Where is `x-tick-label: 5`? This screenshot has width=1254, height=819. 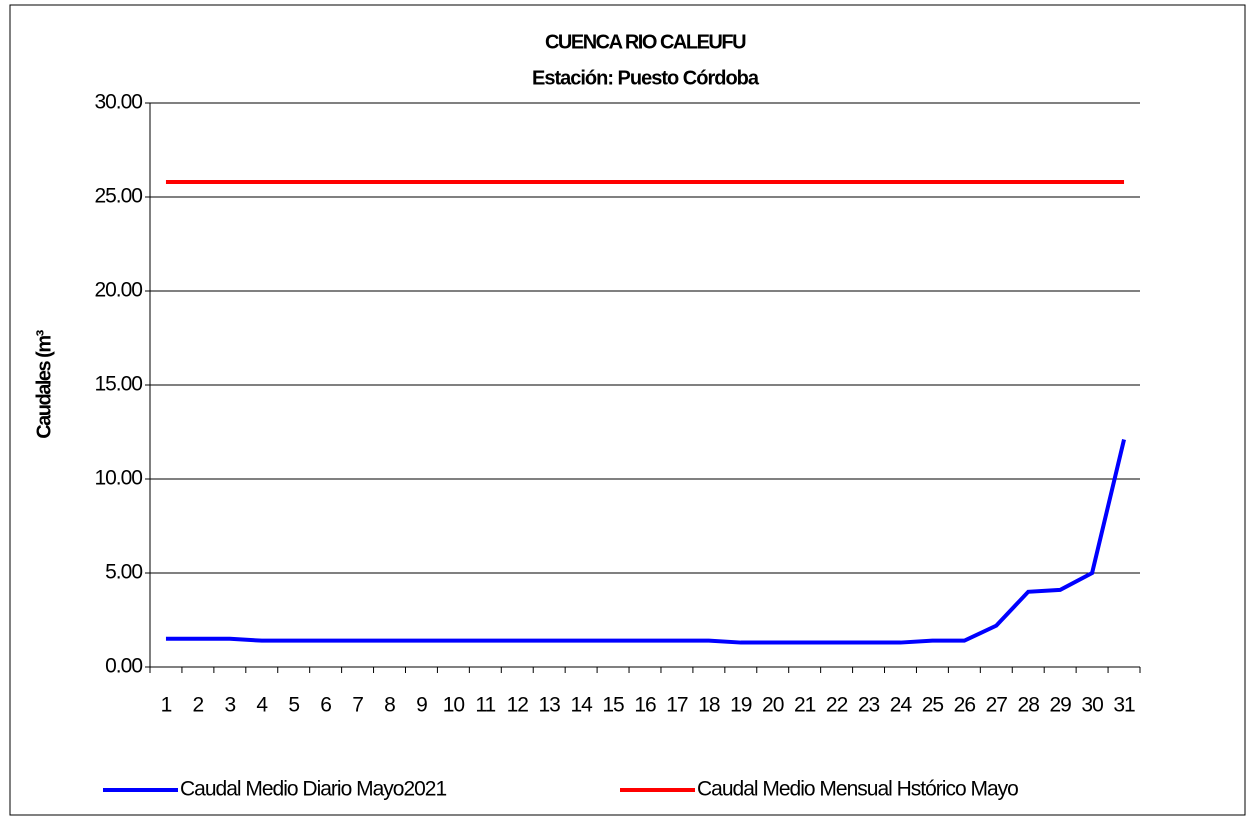 x-tick-label: 5 is located at coordinates (293, 705).